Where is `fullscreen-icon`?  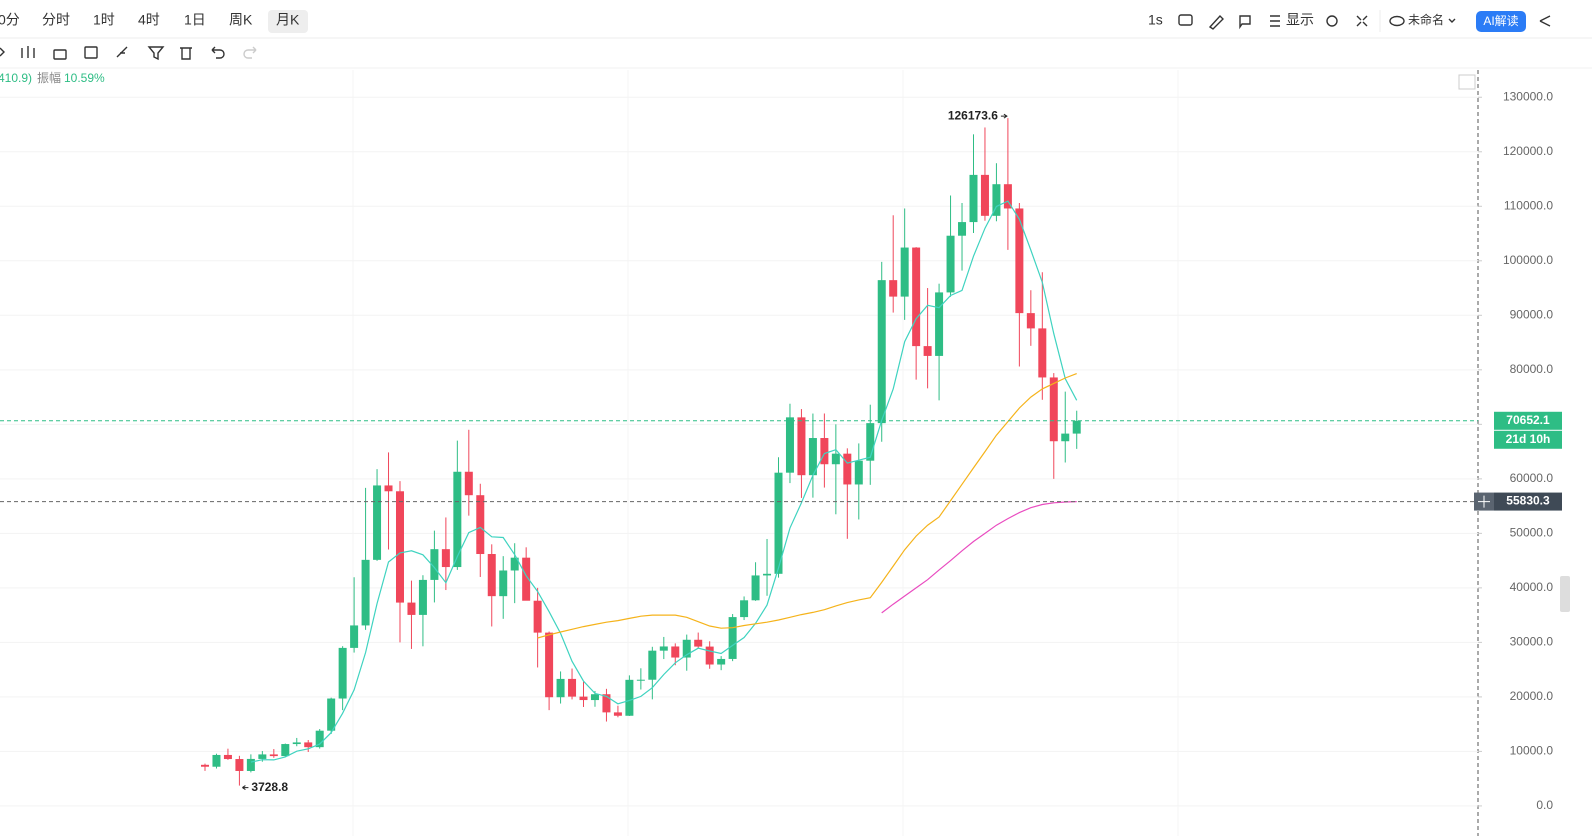 fullscreen-icon is located at coordinates (1362, 21).